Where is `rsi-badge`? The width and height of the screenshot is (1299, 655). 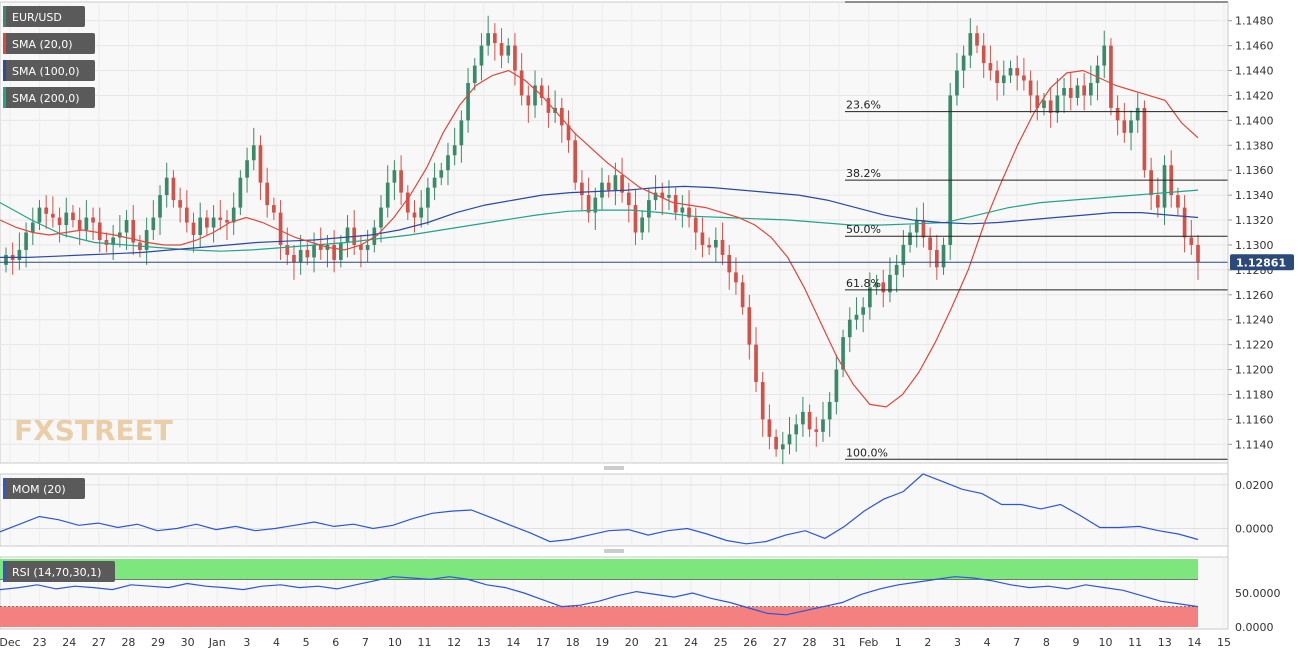 rsi-badge is located at coordinates (59, 571).